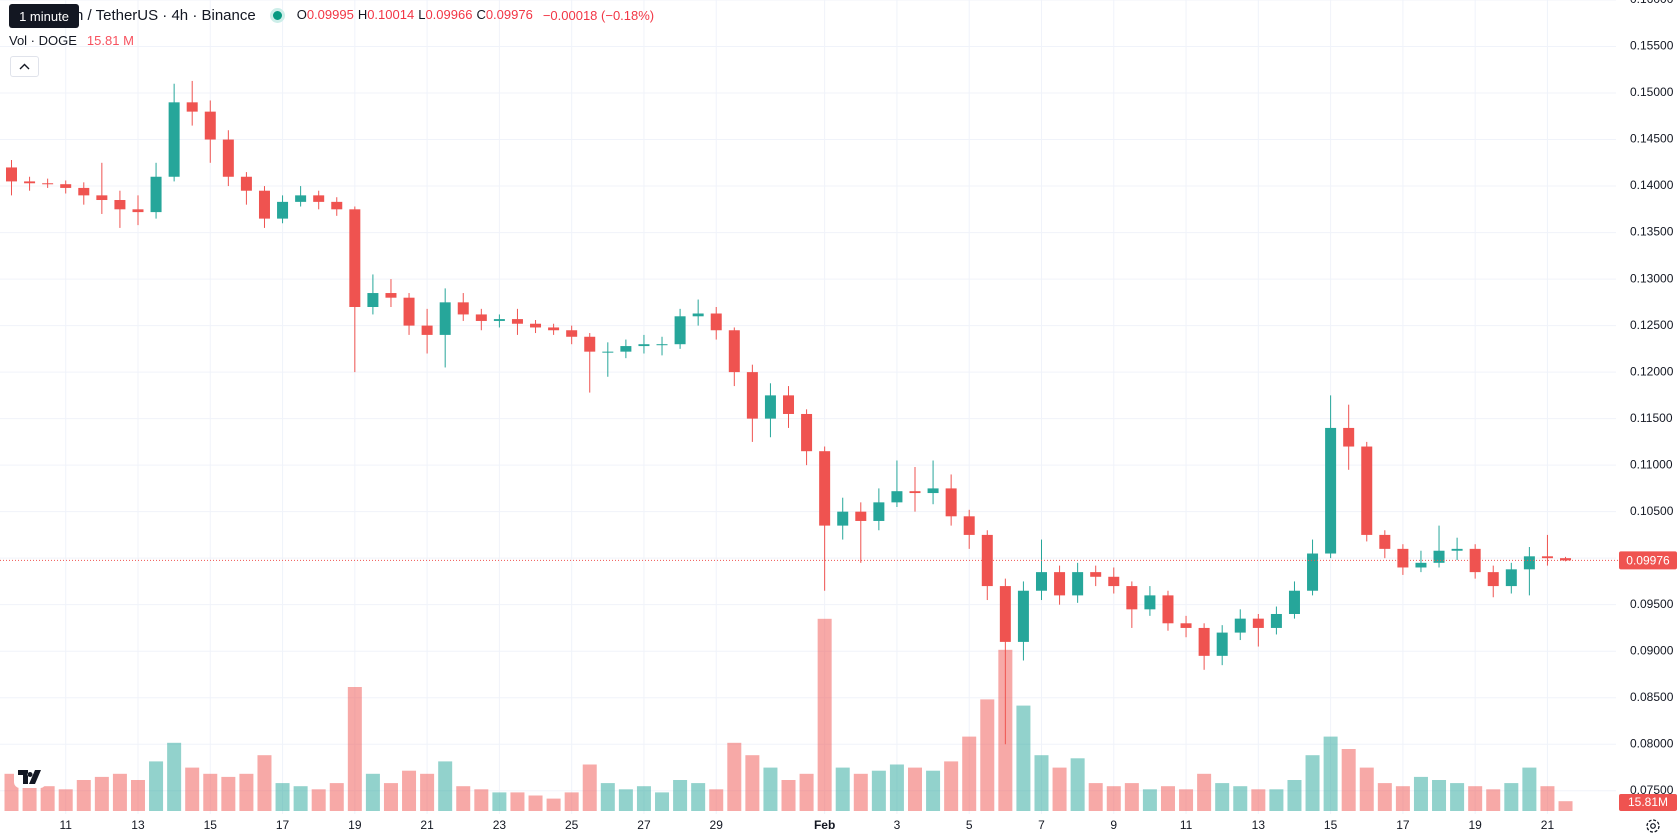  What do you see at coordinates (422, 14) in the screenshot?
I see `ohlc-key: L` at bounding box center [422, 14].